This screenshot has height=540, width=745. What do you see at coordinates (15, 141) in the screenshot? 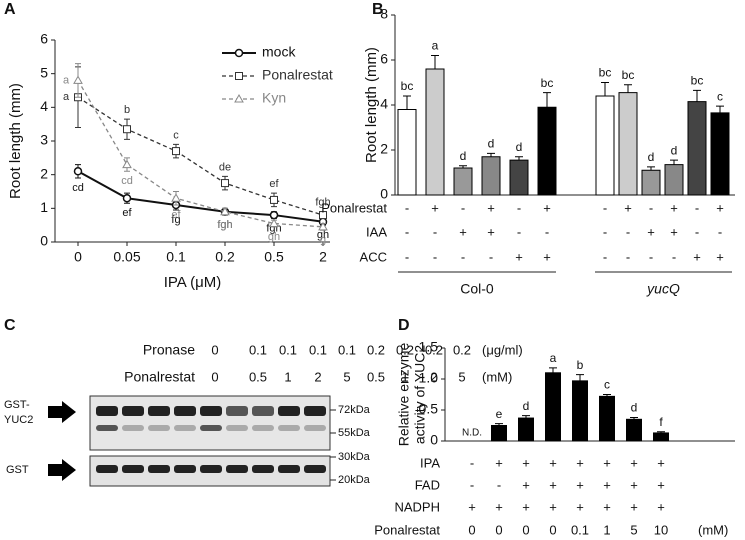
I see `y-axis-title: Root length (mm)` at bounding box center [15, 141].